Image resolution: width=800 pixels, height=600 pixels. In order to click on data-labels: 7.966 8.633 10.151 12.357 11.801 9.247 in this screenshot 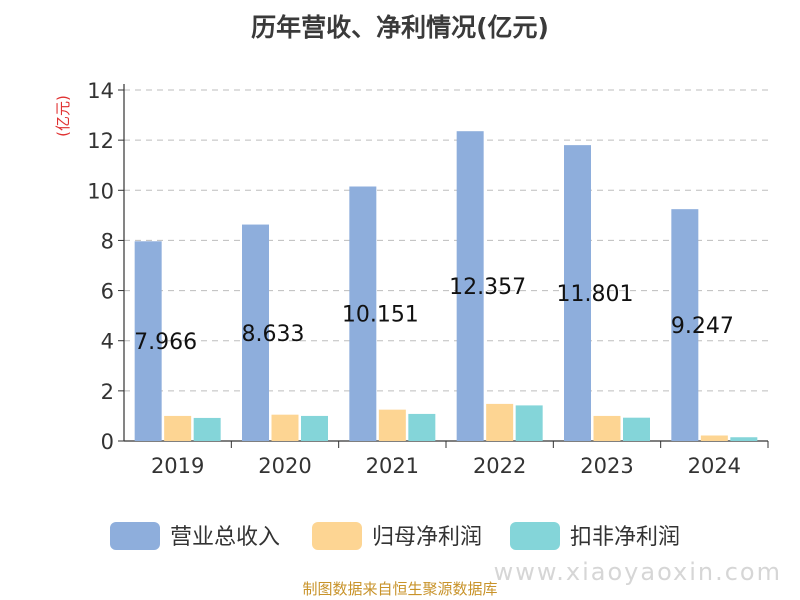, I will do `click(434, 315)`.